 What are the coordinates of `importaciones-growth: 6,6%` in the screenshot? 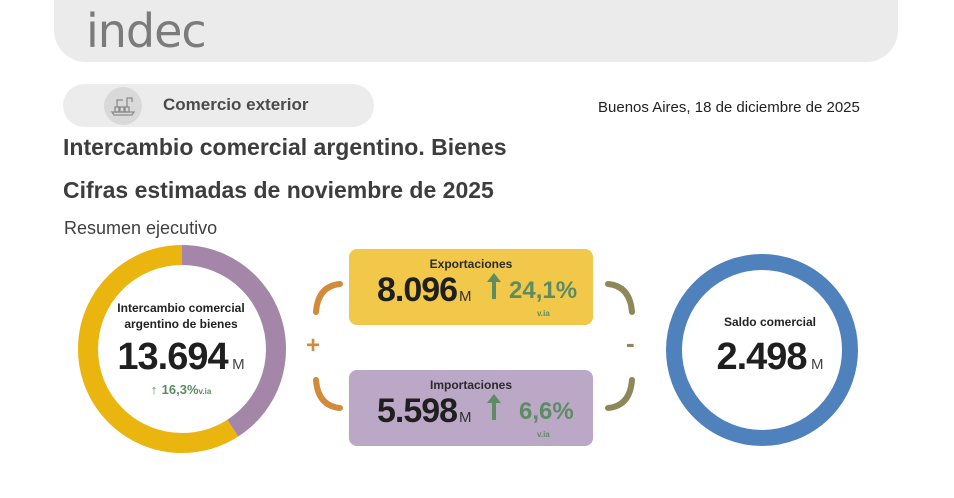 It's located at (546, 411).